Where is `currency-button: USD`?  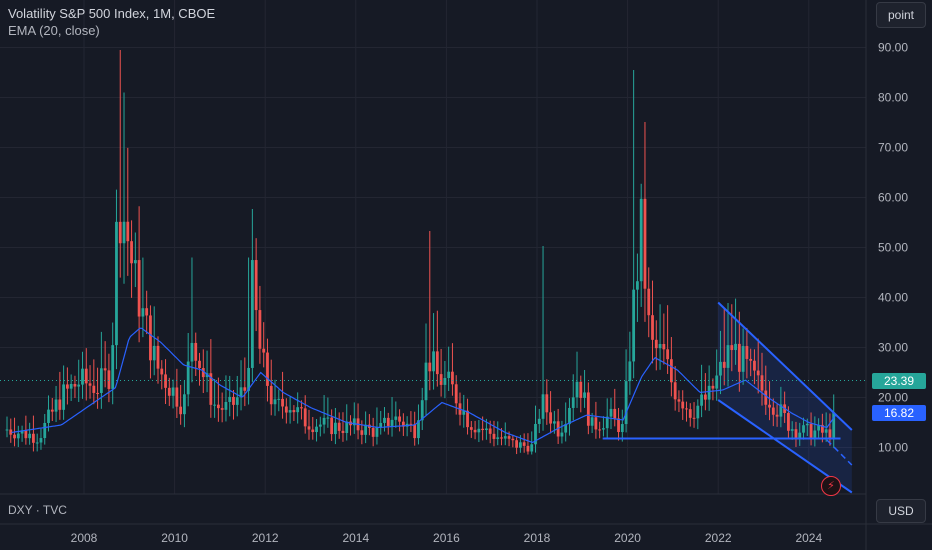 currency-button: USD is located at coordinates (901, 511).